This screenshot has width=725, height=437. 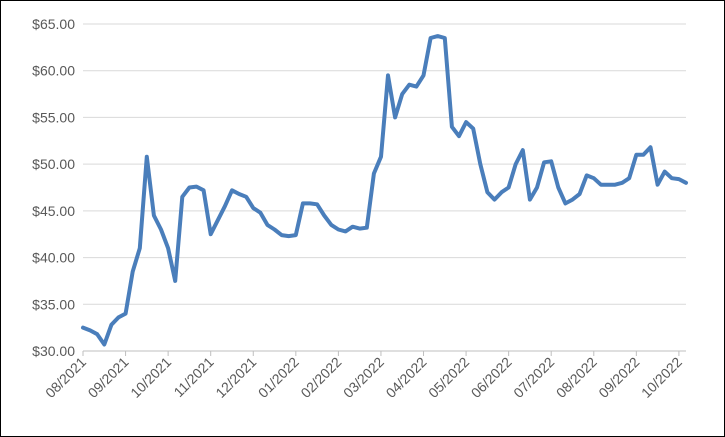 What do you see at coordinates (53, 211) in the screenshot?
I see `y-tick-label: $45.00` at bounding box center [53, 211].